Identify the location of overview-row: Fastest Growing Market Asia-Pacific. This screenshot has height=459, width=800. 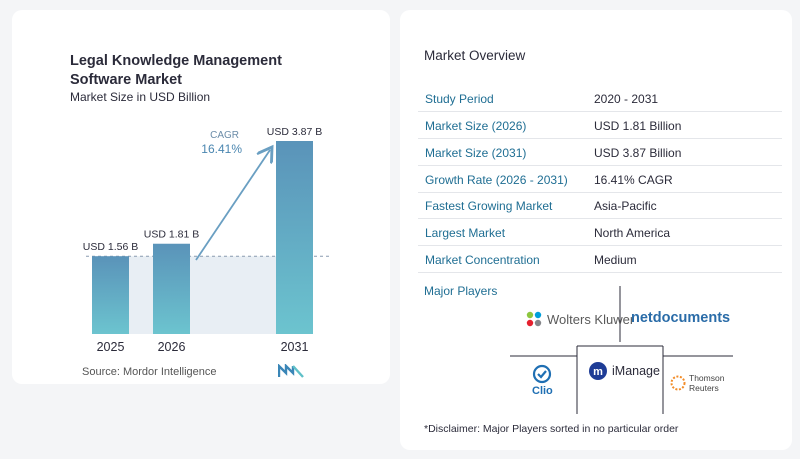
(600, 206).